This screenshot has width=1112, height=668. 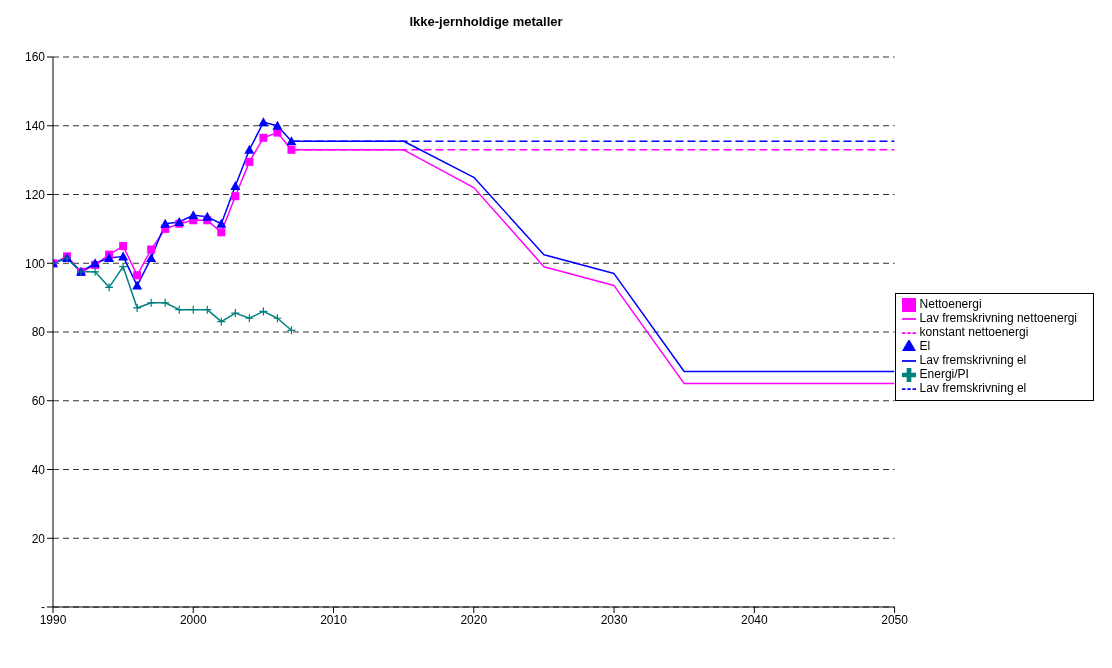 I want to click on x-tick-label: 2030, so click(x=614, y=619).